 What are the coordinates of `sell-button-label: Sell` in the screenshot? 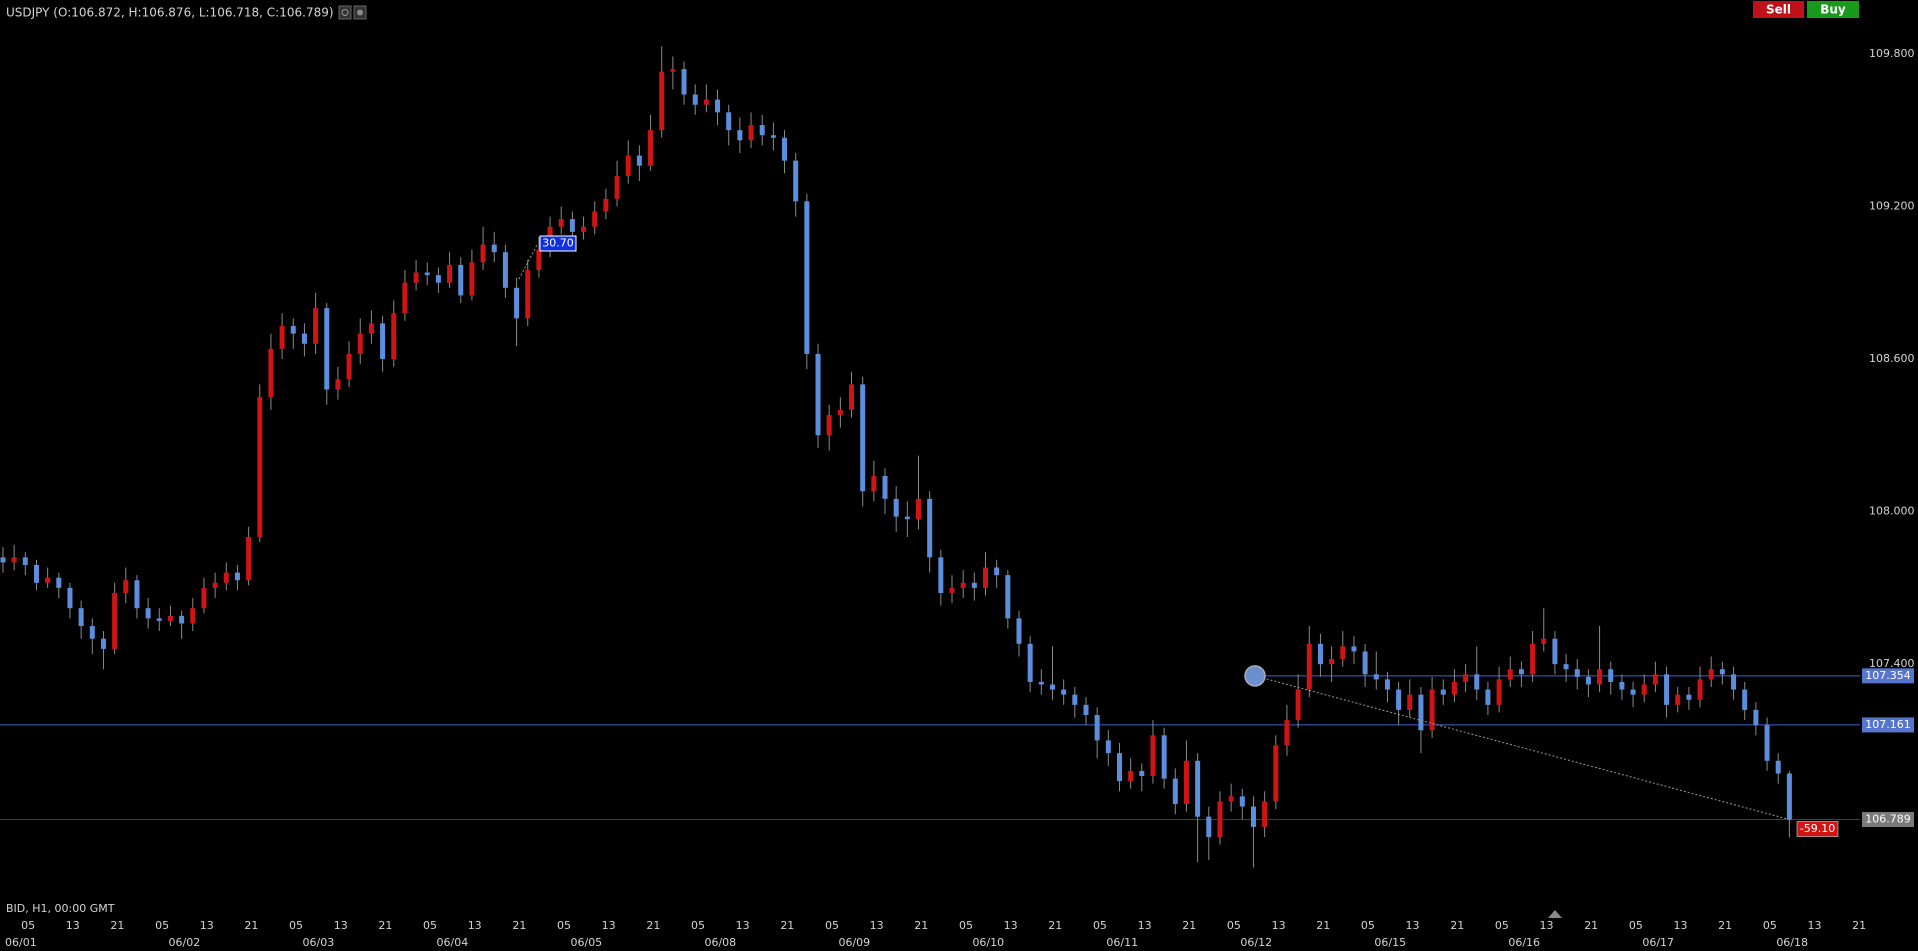 It's located at (1778, 10).